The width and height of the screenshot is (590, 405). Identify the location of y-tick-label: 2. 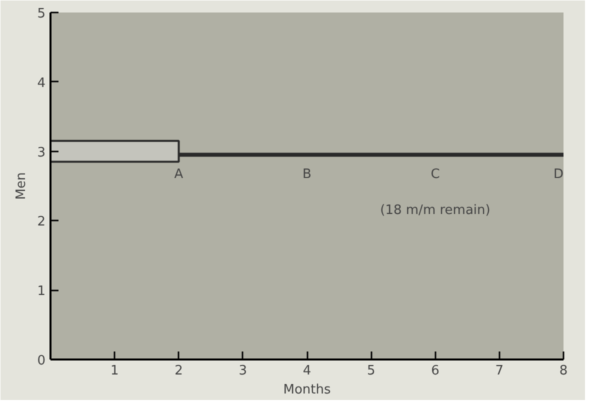
(41, 222).